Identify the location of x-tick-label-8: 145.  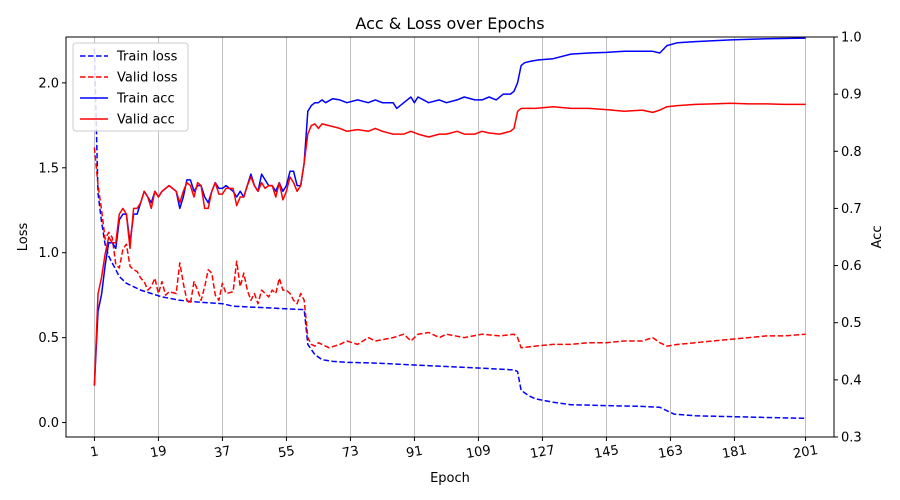
(606, 452).